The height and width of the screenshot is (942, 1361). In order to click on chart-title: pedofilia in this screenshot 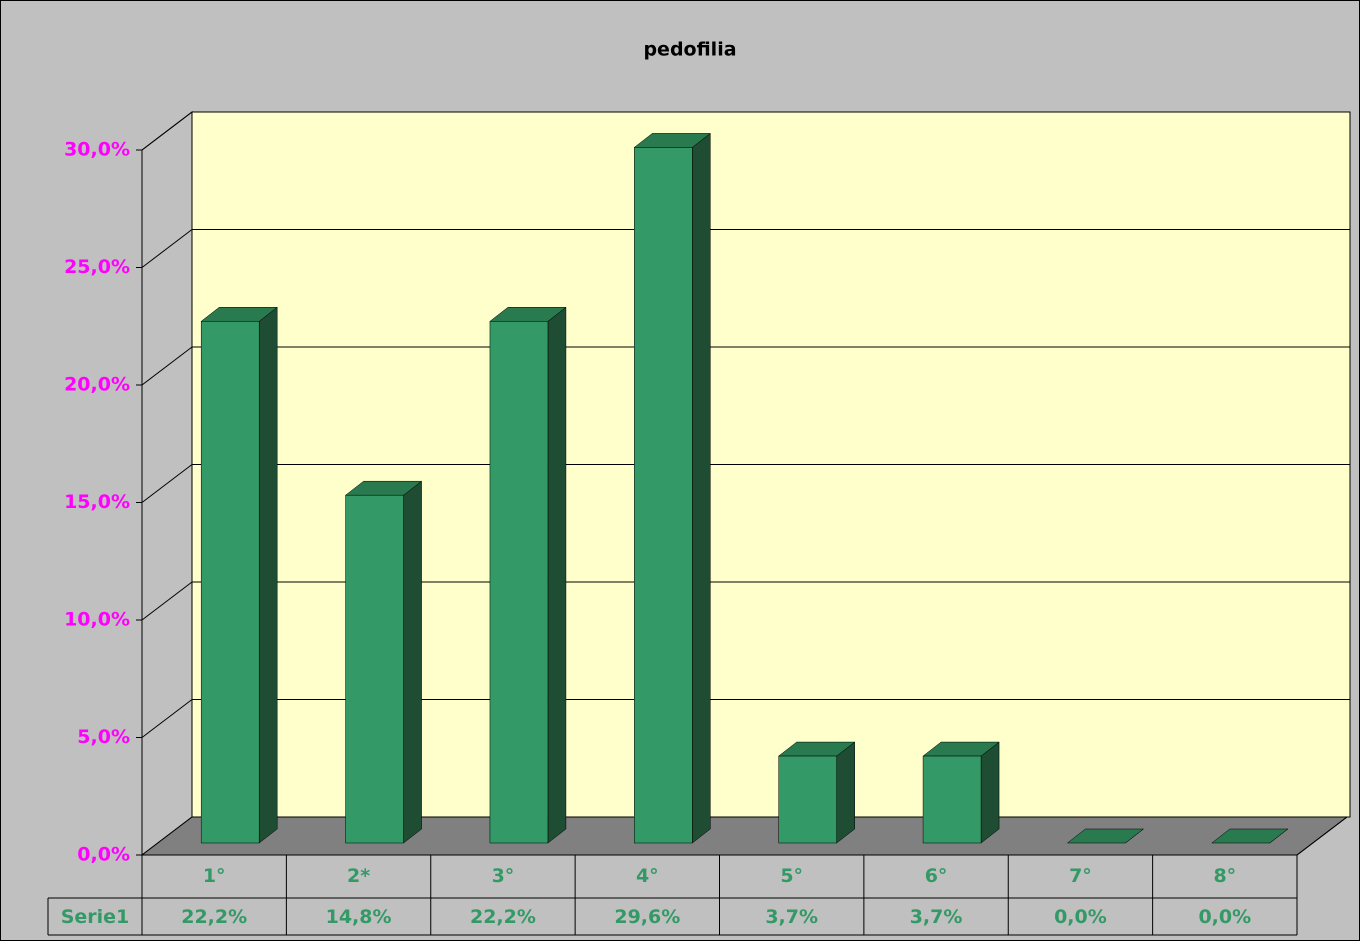, I will do `click(689, 50)`.